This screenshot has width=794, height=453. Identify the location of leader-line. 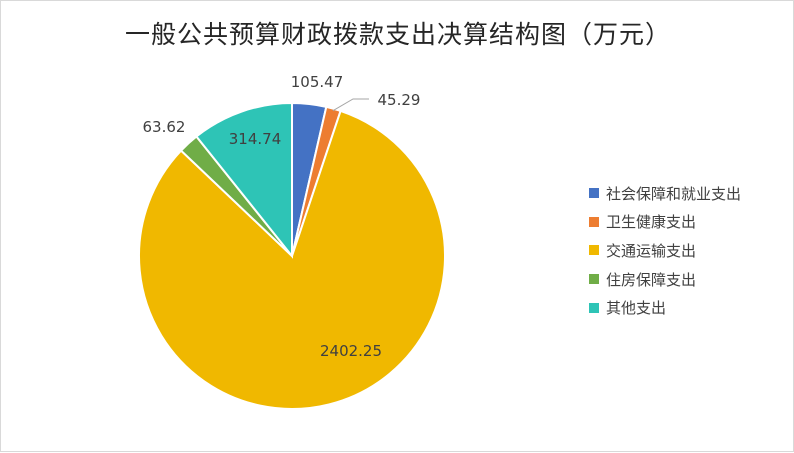
(350, 105).